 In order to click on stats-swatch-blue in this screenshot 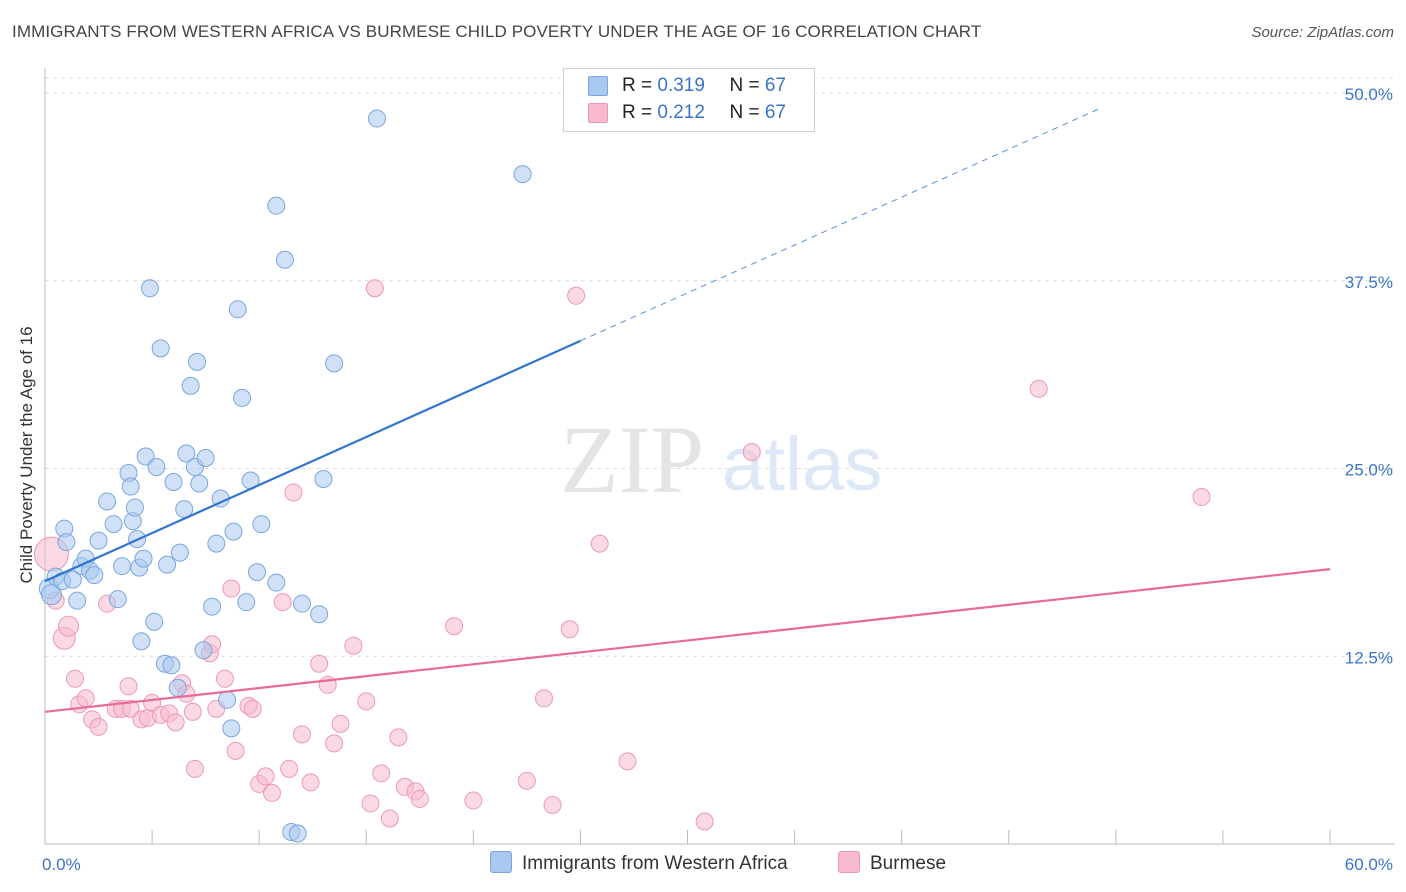, I will do `click(598, 86)`.